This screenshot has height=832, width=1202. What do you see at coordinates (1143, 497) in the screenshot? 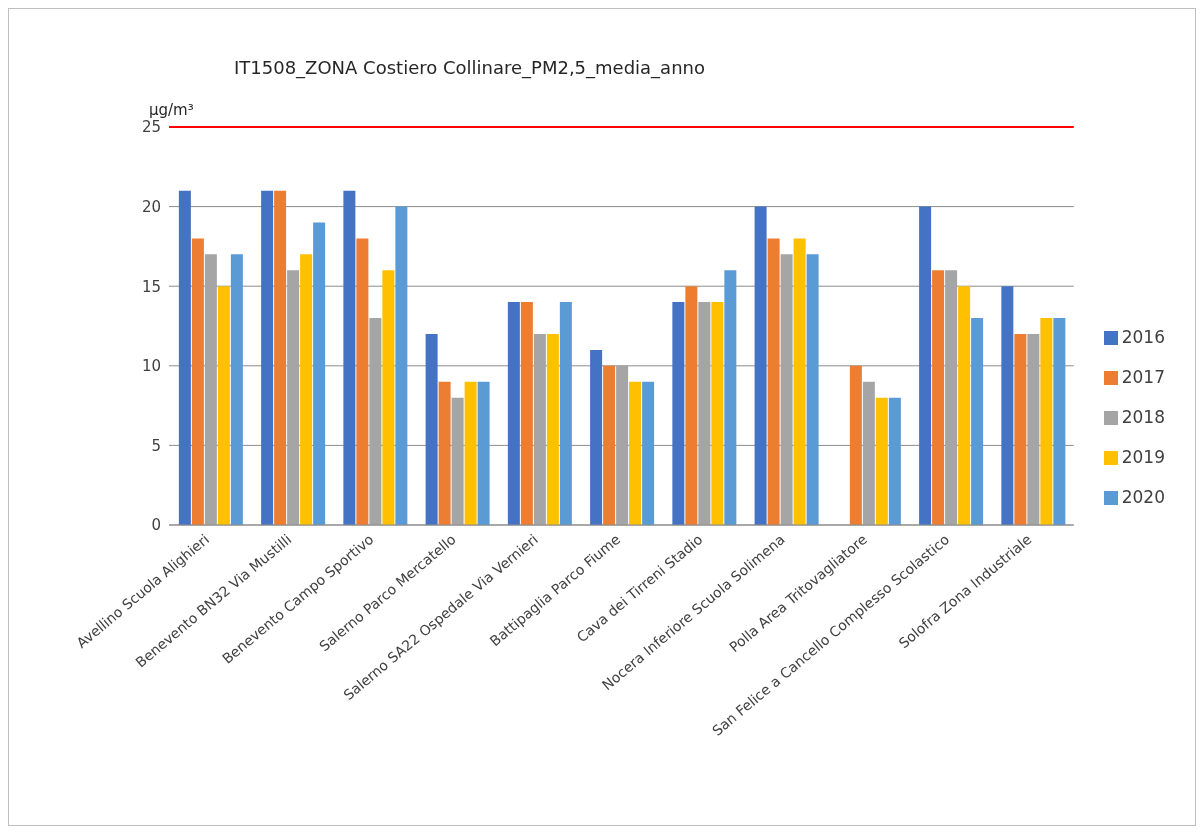
I see `legend-label: 2020` at bounding box center [1143, 497].